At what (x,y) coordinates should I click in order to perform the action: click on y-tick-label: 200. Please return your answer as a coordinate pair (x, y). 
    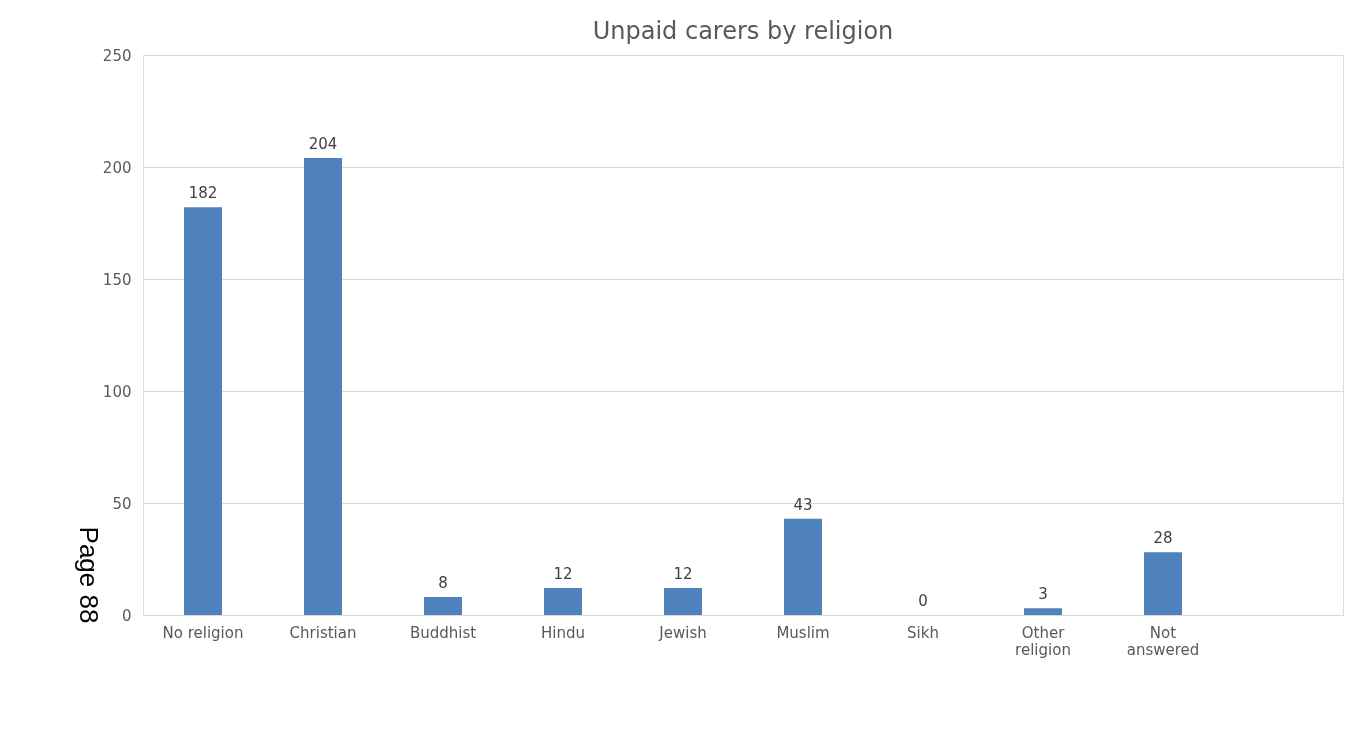
    Looking at the image, I should click on (117, 167).